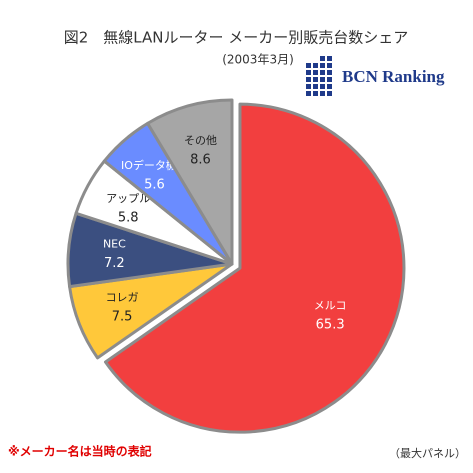 This screenshot has height=473, width=473. I want to click on slice-label: アップル, so click(128, 198).